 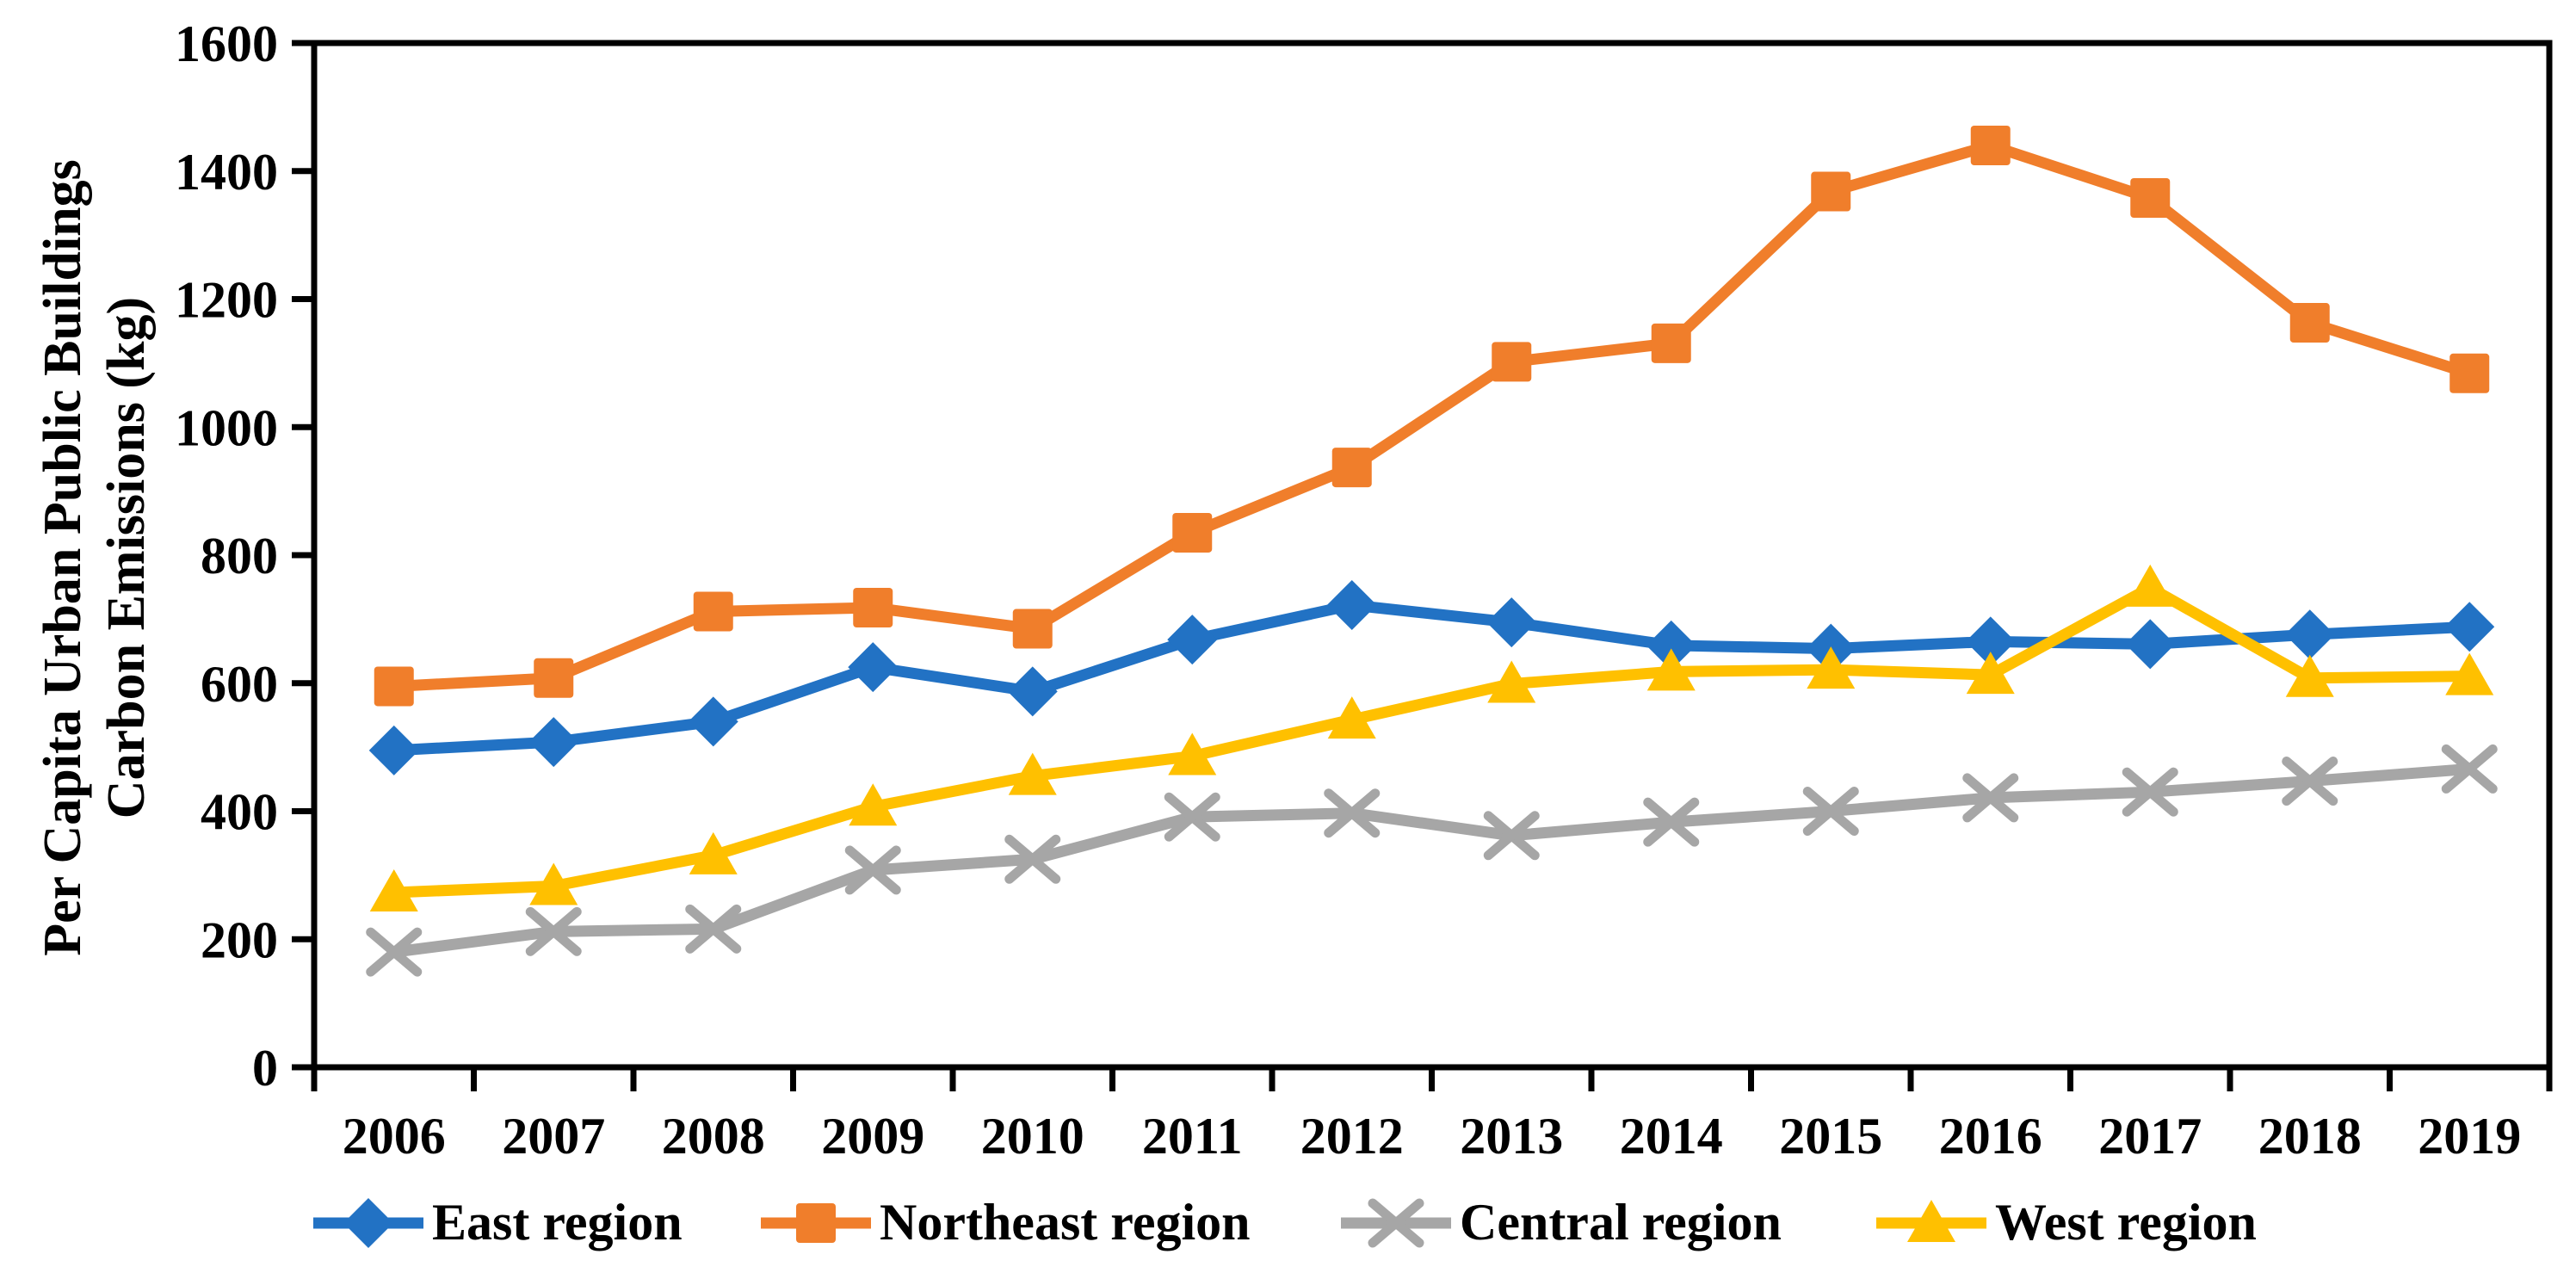 What do you see at coordinates (239, 685) in the screenshot?
I see `y-tick-label: 600` at bounding box center [239, 685].